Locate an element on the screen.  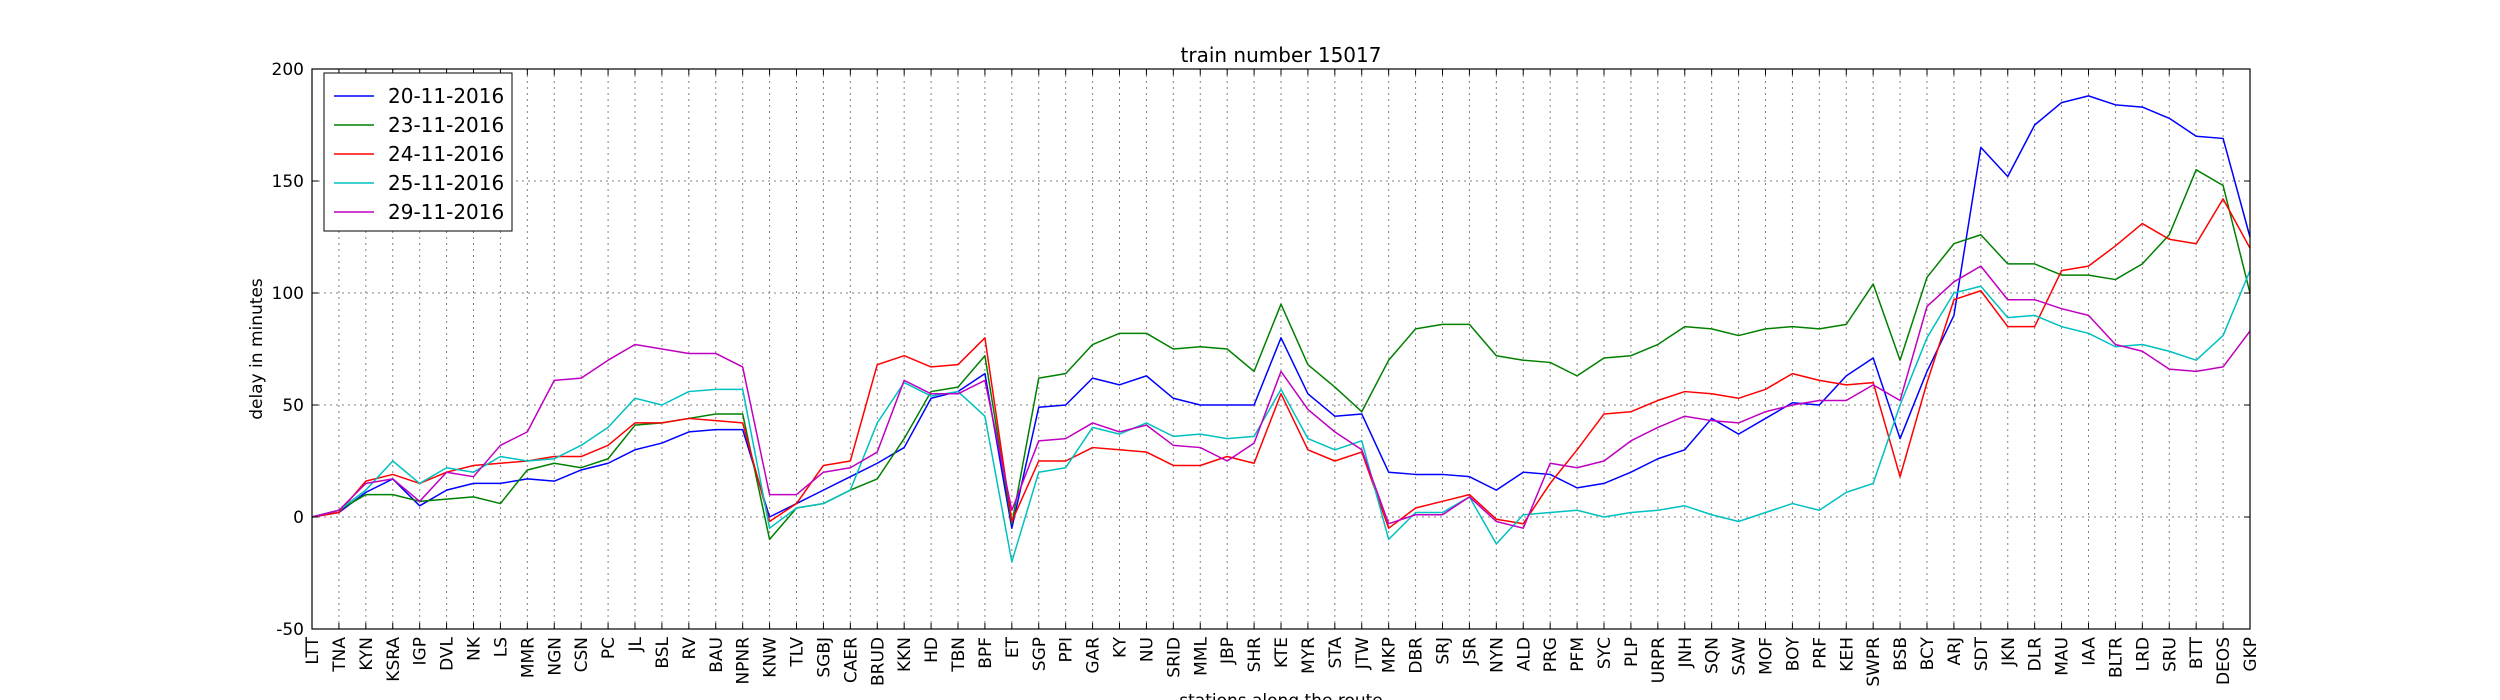
x-tick-label: DEOS is located at coordinates (2224, 661).